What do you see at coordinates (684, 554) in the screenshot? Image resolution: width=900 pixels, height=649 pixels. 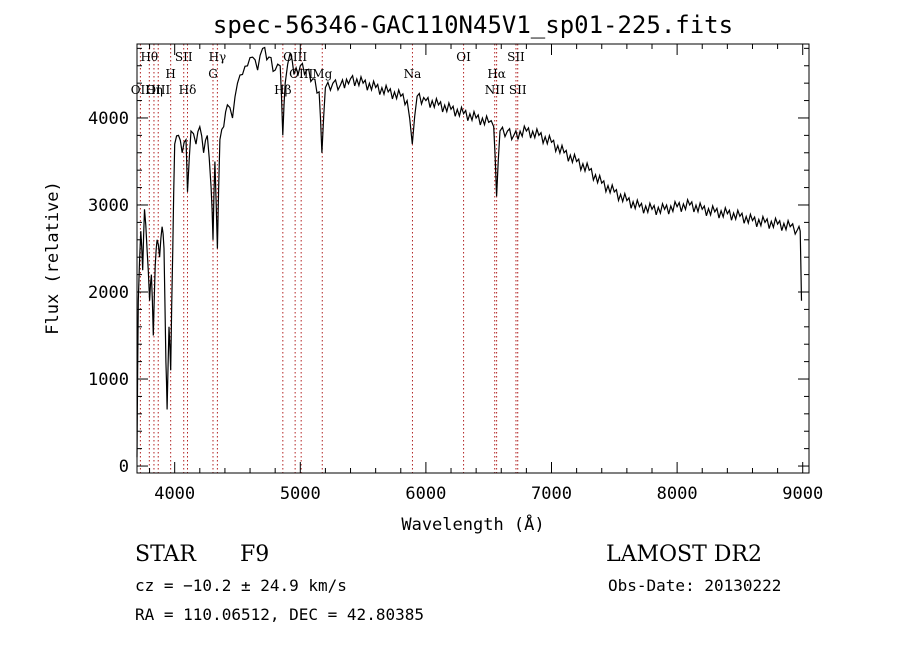 I see `survey-name: LAMOST DR2` at bounding box center [684, 554].